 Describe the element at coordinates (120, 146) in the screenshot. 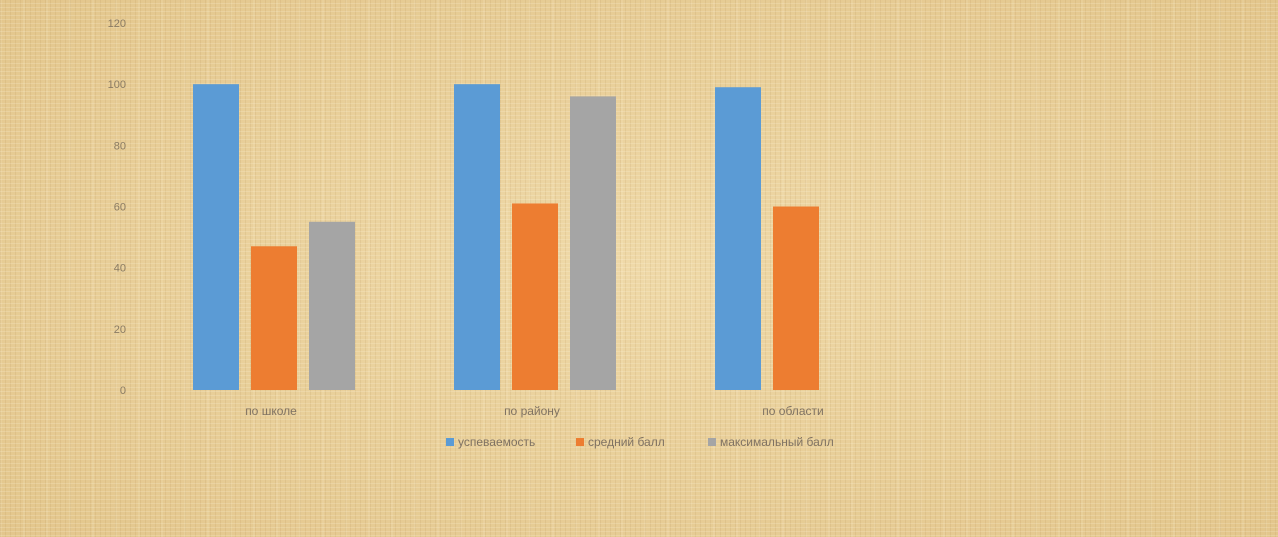

I see `y-tick-label: 80` at that location.